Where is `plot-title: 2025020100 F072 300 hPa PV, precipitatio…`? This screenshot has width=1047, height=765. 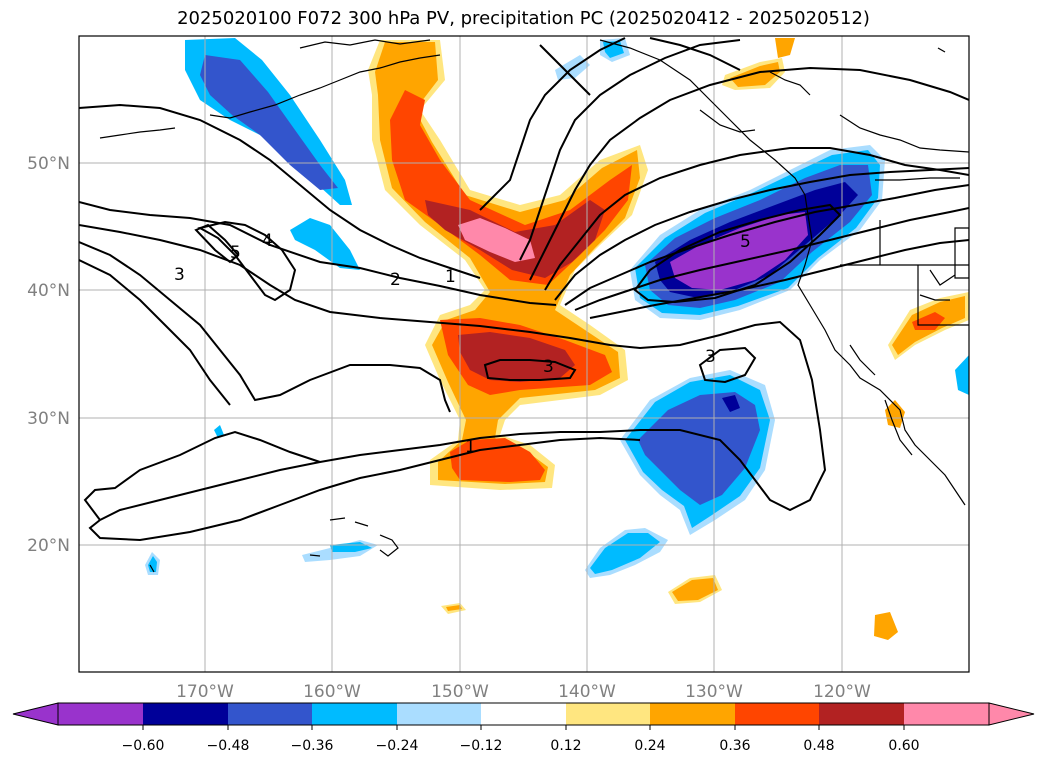 plot-title: 2025020100 F072 300 hPa PV, precipitatio… is located at coordinates (523, 18).